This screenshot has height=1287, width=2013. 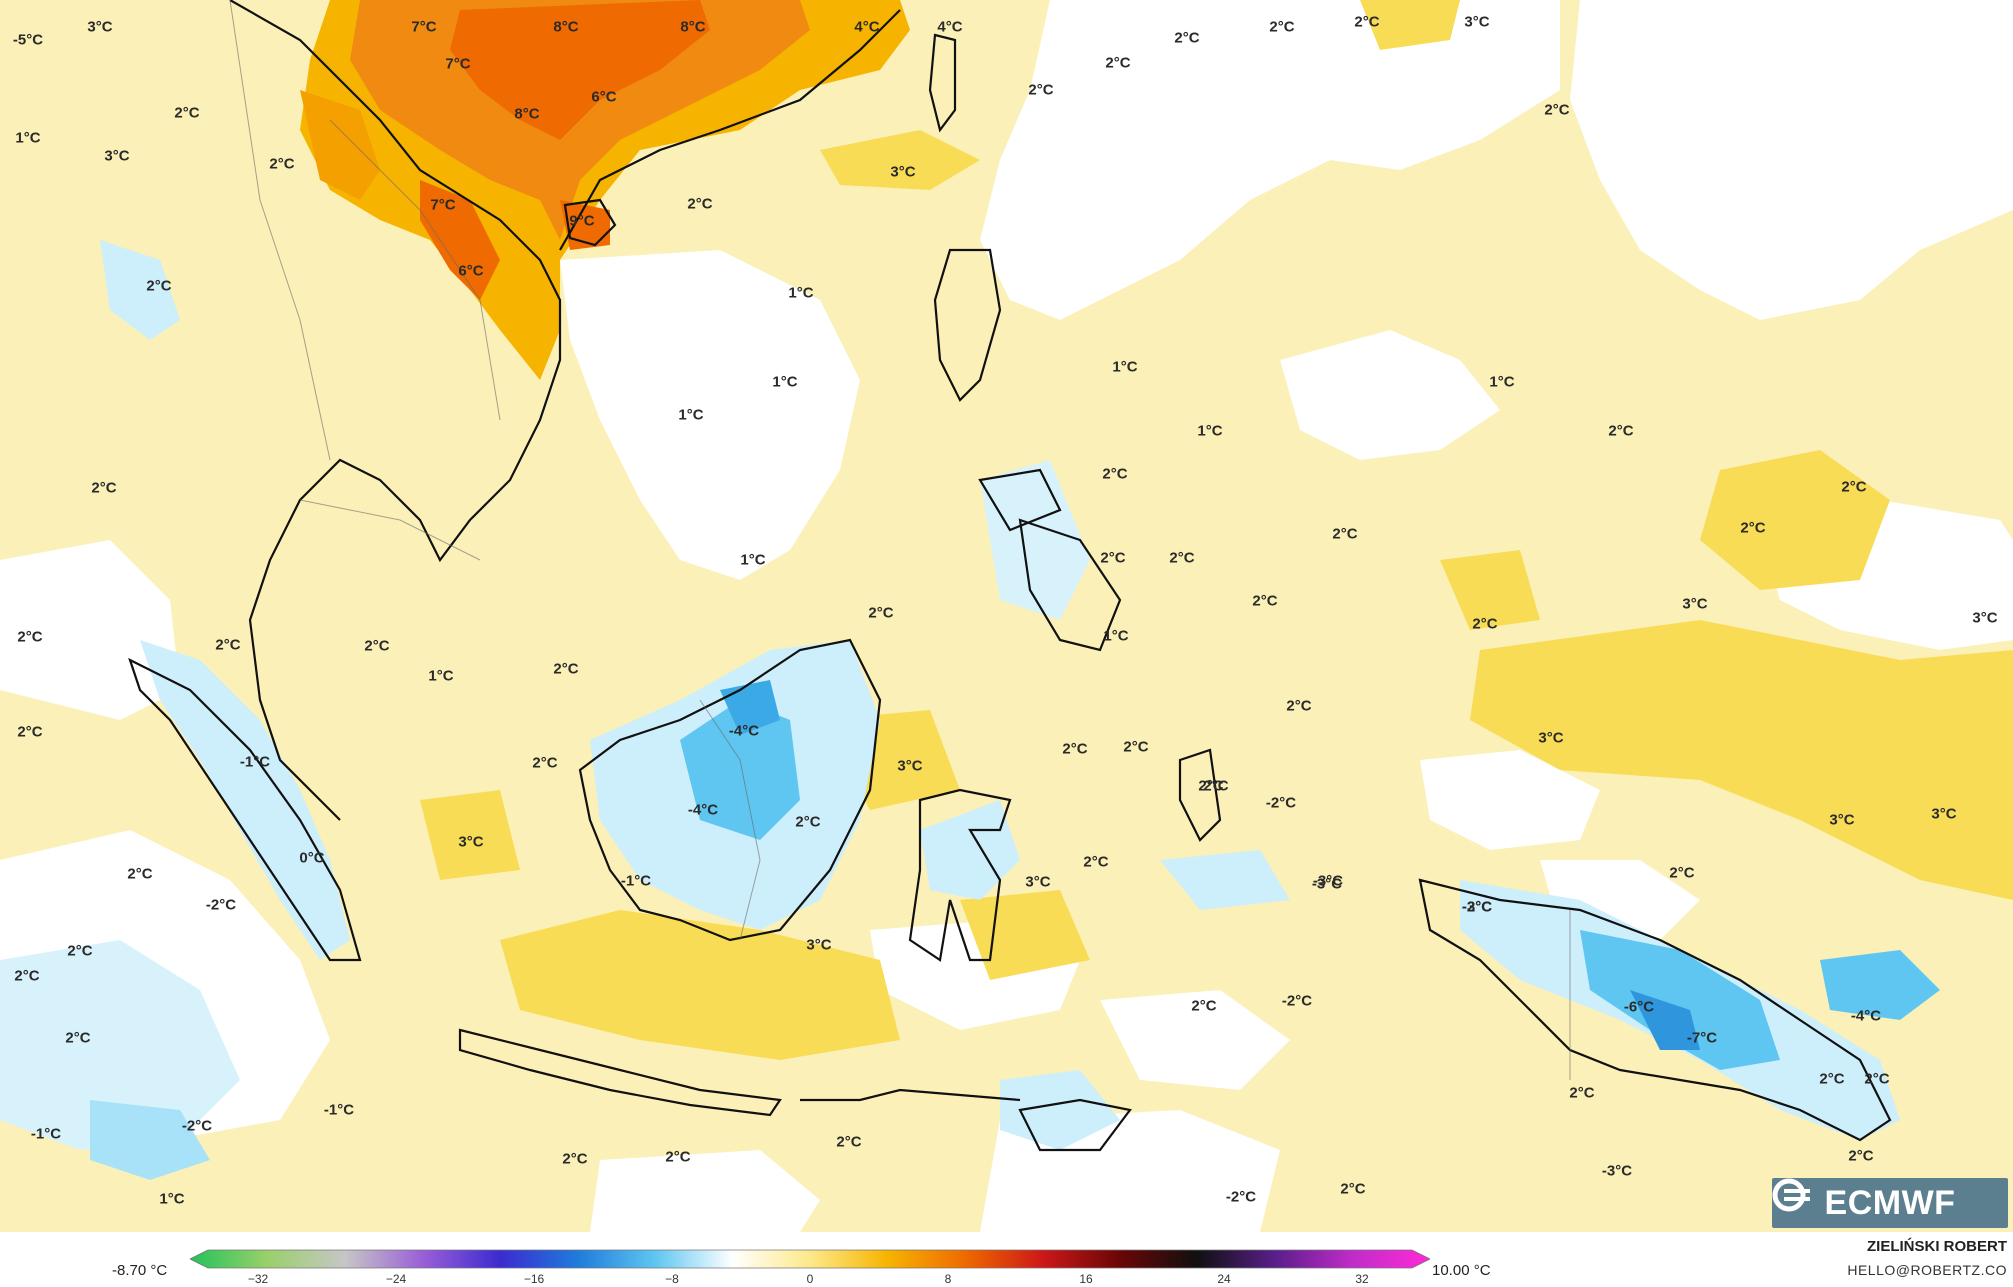 What do you see at coordinates (810, 1279) in the screenshot?
I see `colorbar-tick-label: 0` at bounding box center [810, 1279].